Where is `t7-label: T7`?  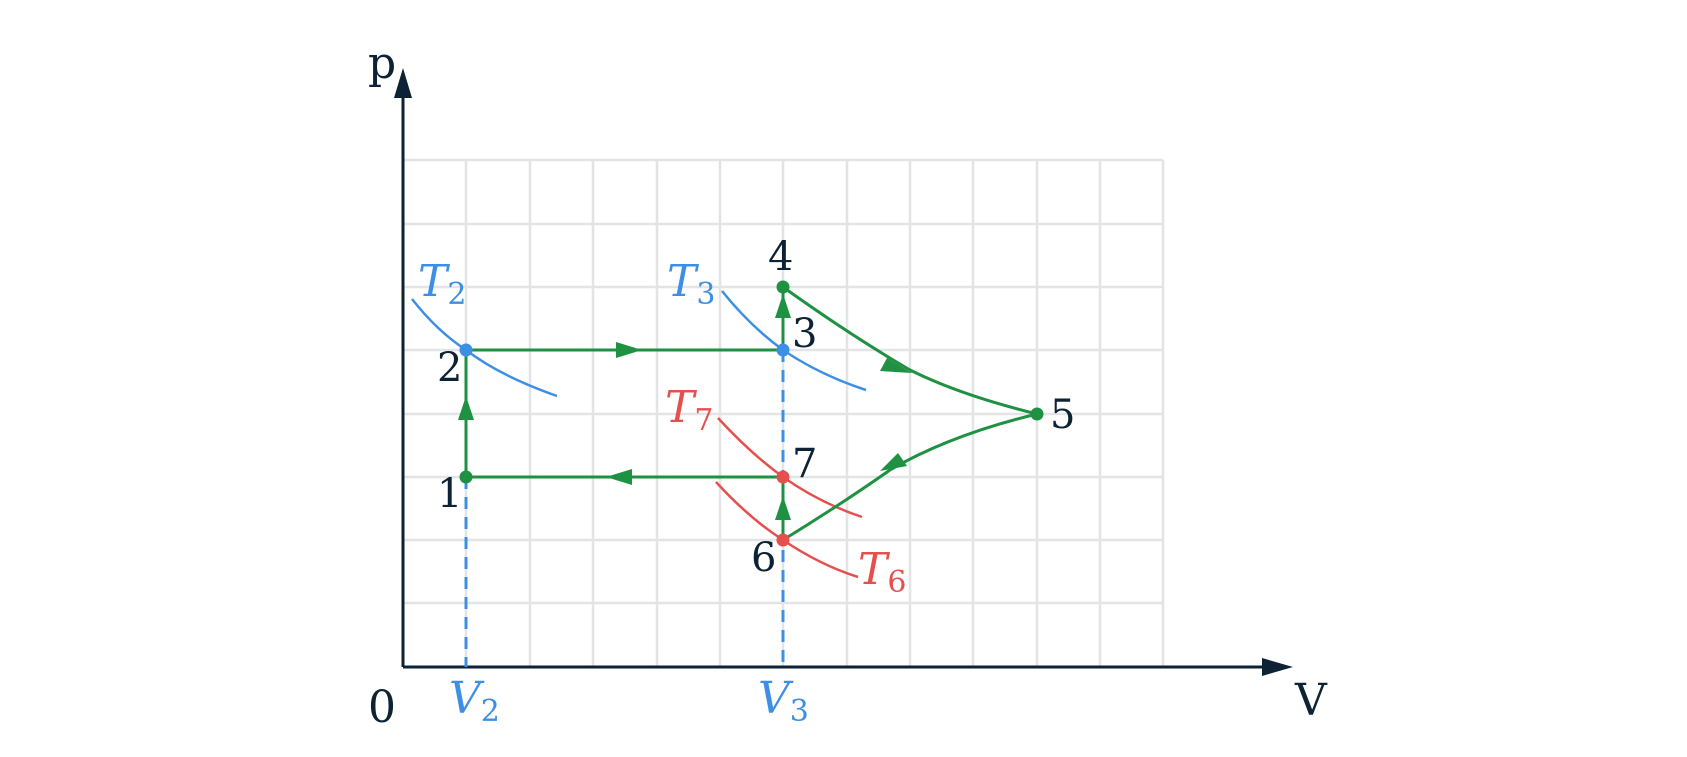
t7-label: T7 is located at coordinates (689, 410).